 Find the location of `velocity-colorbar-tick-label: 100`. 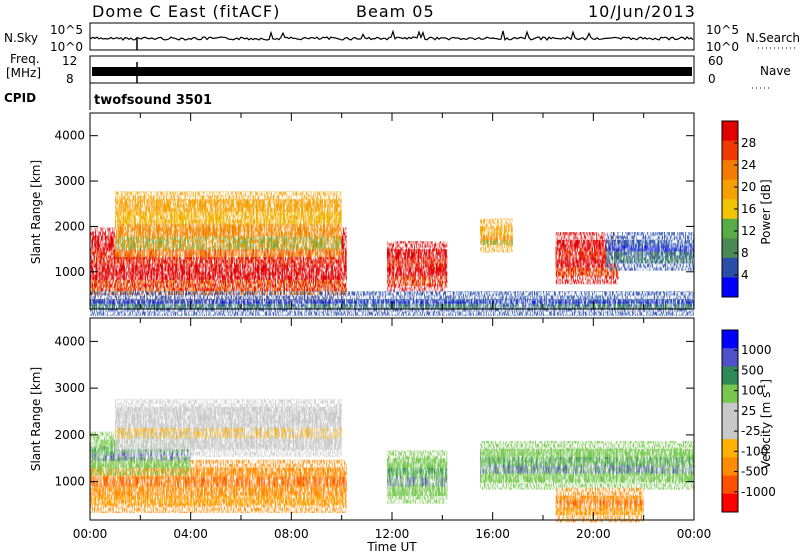

velocity-colorbar-tick-label: 100 is located at coordinates (752, 391).